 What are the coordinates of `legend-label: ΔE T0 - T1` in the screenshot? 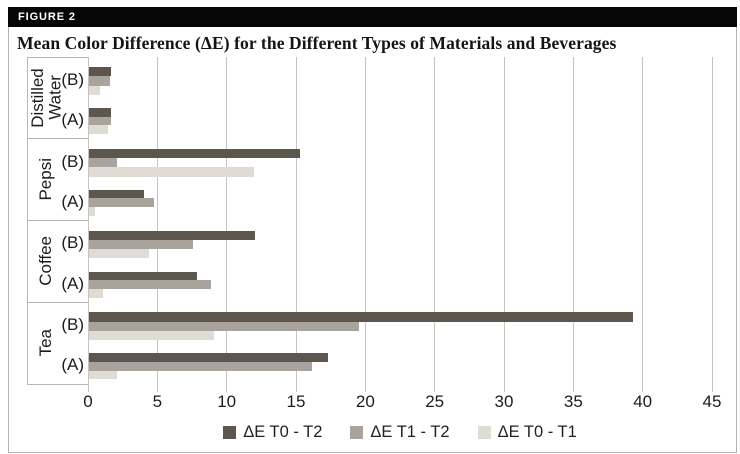 It's located at (537, 431).